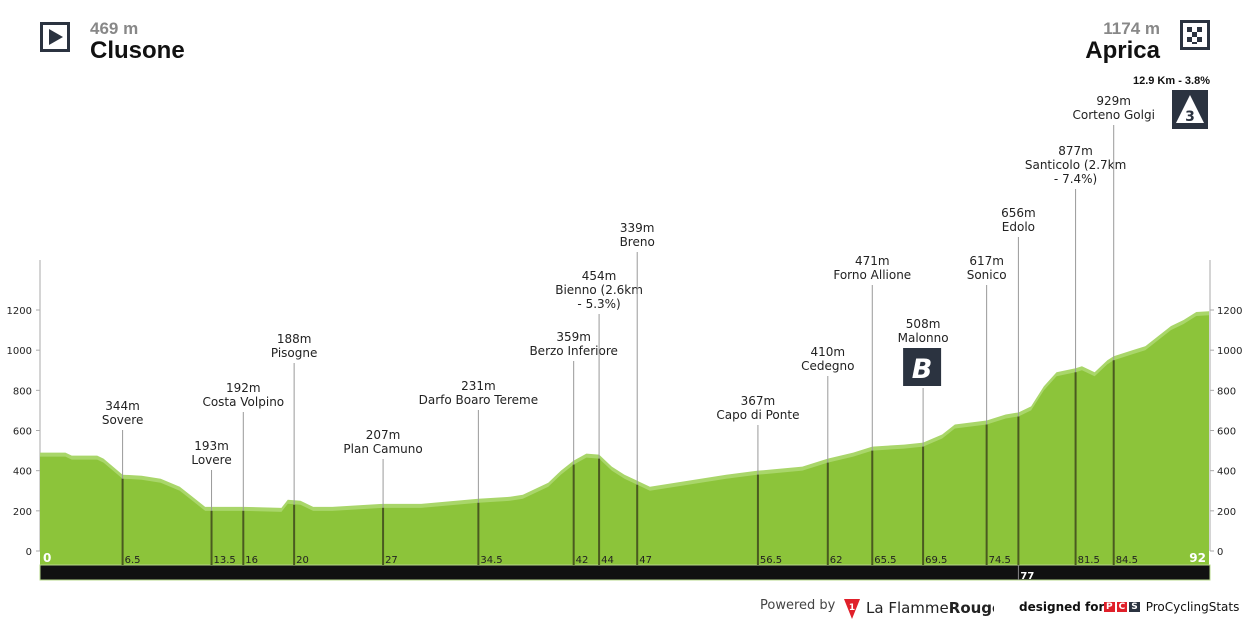 The image size is (1250, 625). Describe the element at coordinates (122, 406) in the screenshot. I see `waypoint-elevation: 344m` at that location.